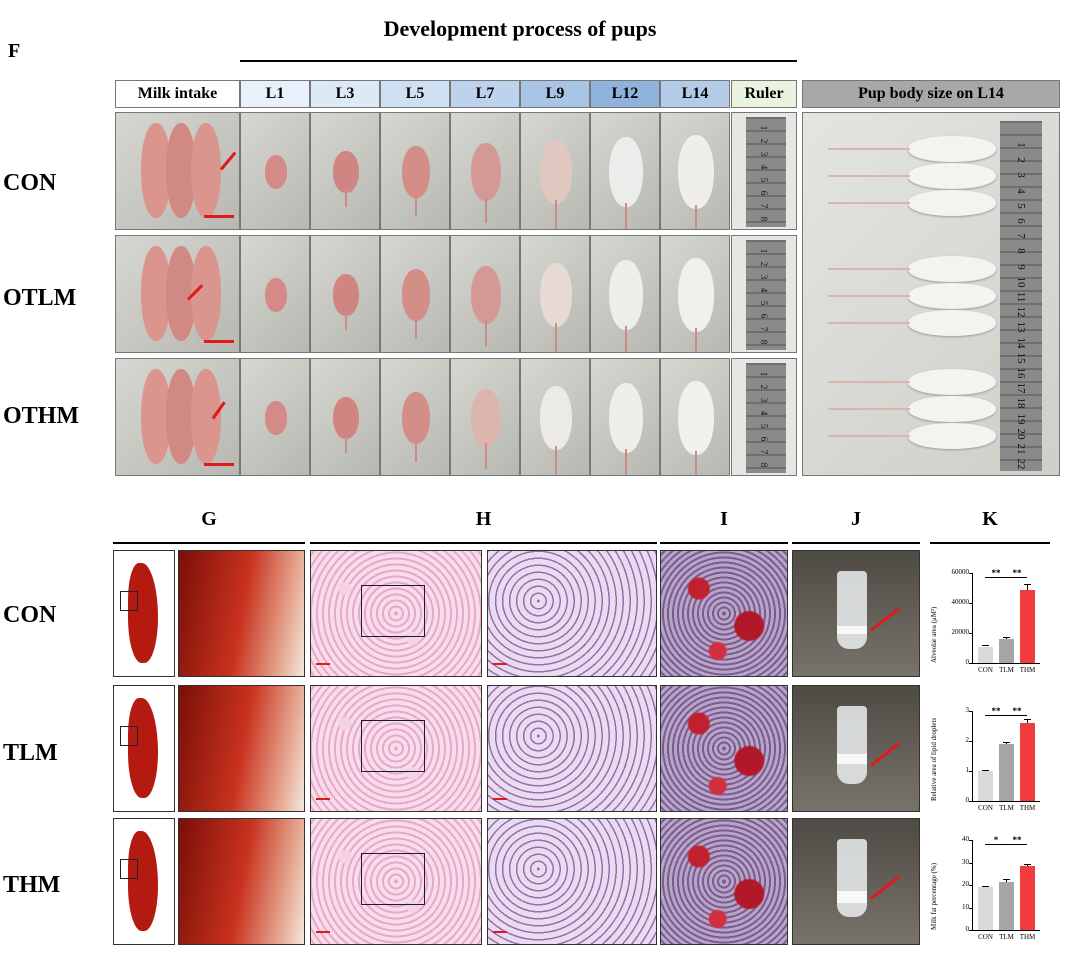 This screenshot has width=1080, height=953. What do you see at coordinates (1021, 221) in the screenshot?
I see `big-ruler-tick-label: 6` at bounding box center [1021, 221].